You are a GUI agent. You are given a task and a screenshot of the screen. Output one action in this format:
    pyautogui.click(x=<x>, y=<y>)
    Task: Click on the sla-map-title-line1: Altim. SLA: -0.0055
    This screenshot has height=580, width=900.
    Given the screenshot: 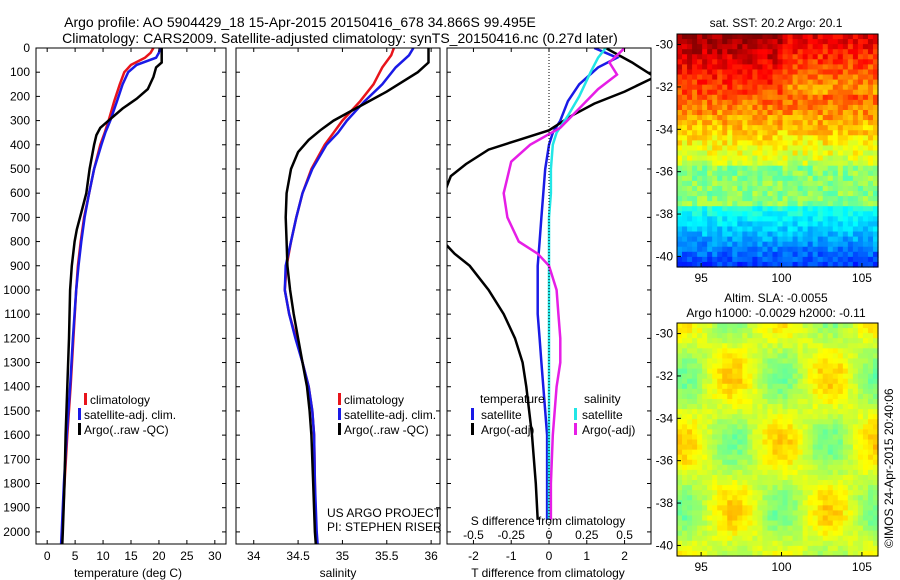 What is the action you would take?
    pyautogui.click(x=776, y=298)
    